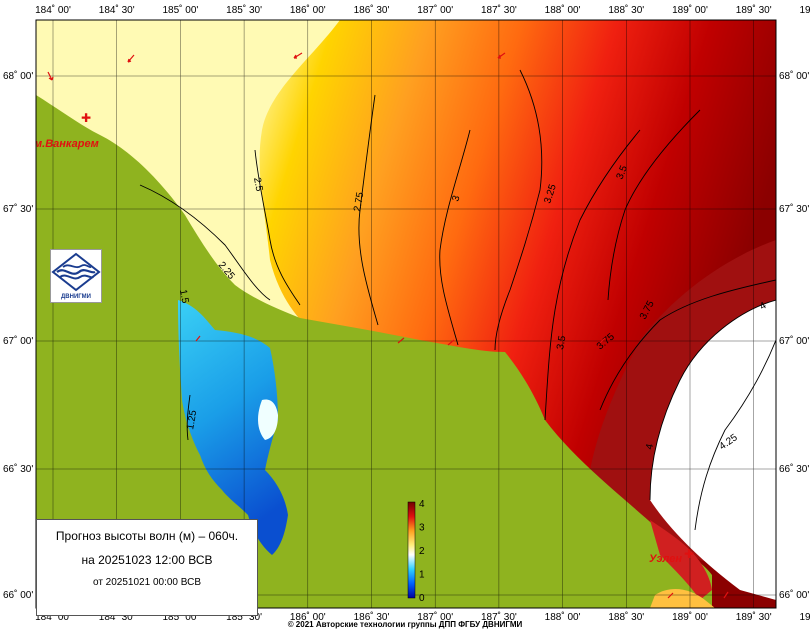  I want to click on legend-tick-label: 3, so click(422, 528).